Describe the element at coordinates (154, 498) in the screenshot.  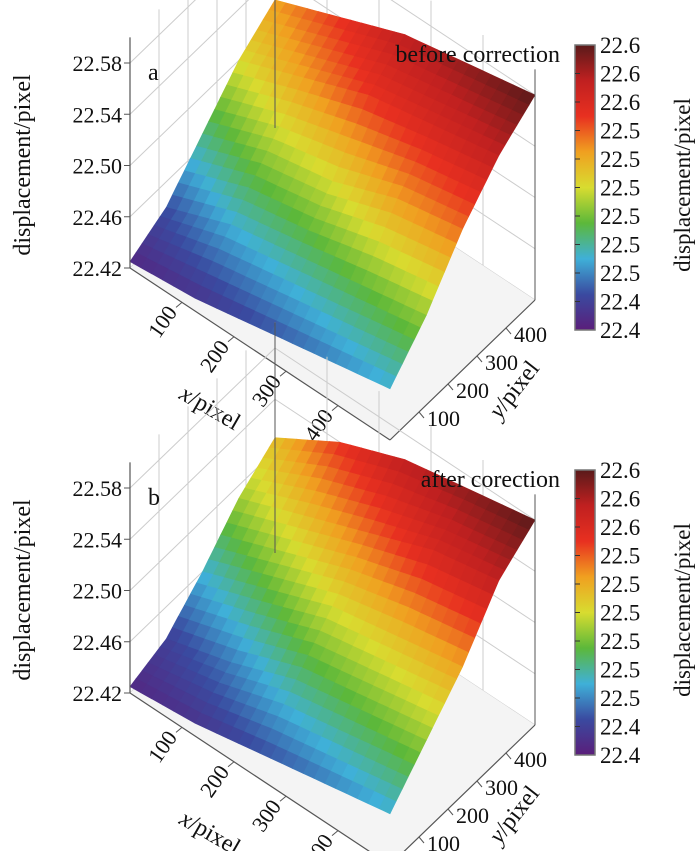
I see `panel-label: b` at that location.